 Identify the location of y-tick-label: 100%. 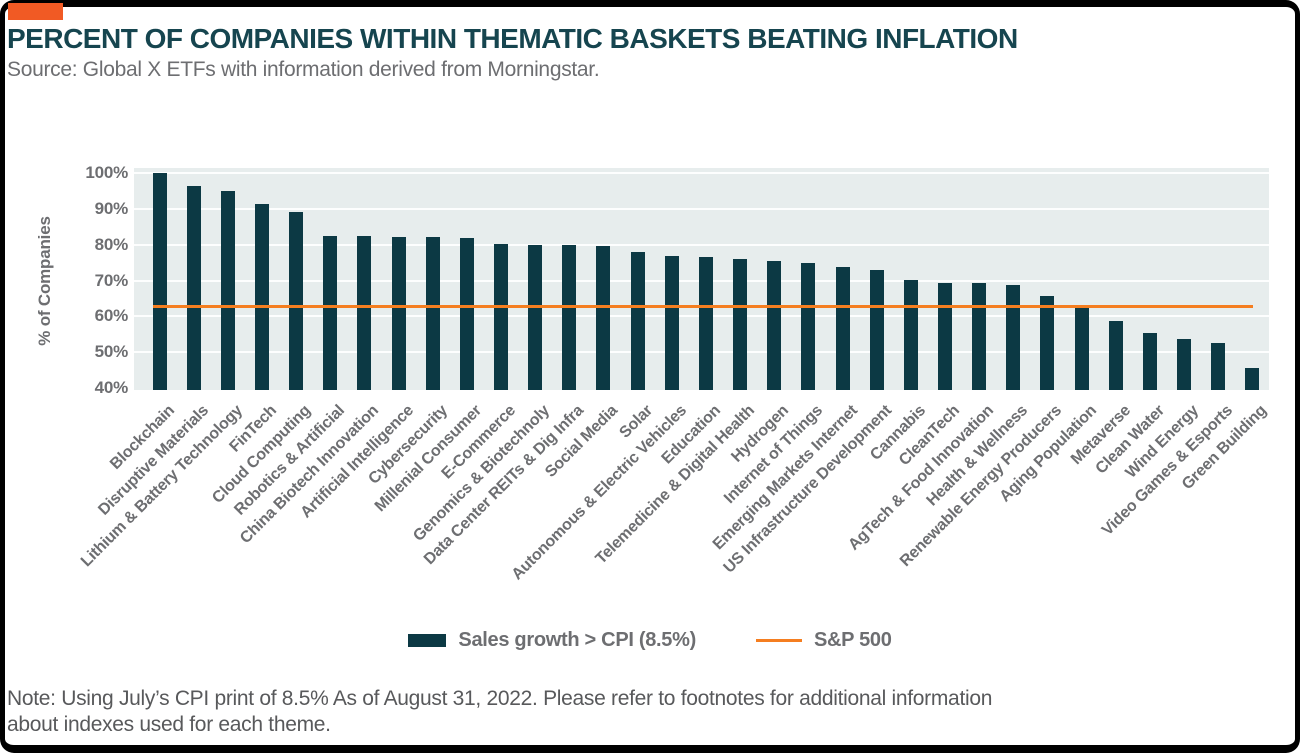
(106, 172).